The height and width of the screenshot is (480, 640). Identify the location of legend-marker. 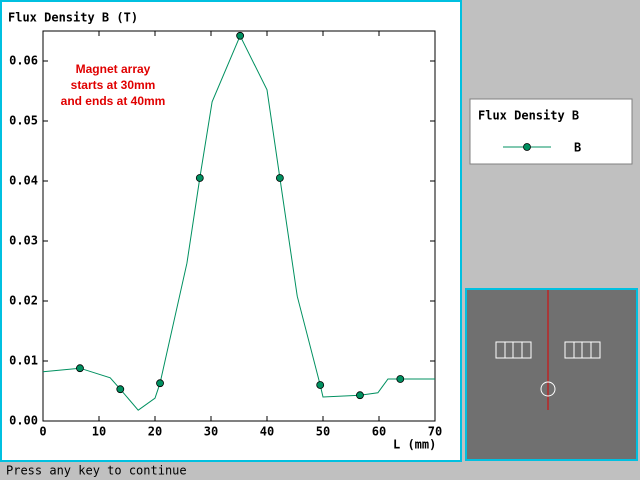
(527, 147).